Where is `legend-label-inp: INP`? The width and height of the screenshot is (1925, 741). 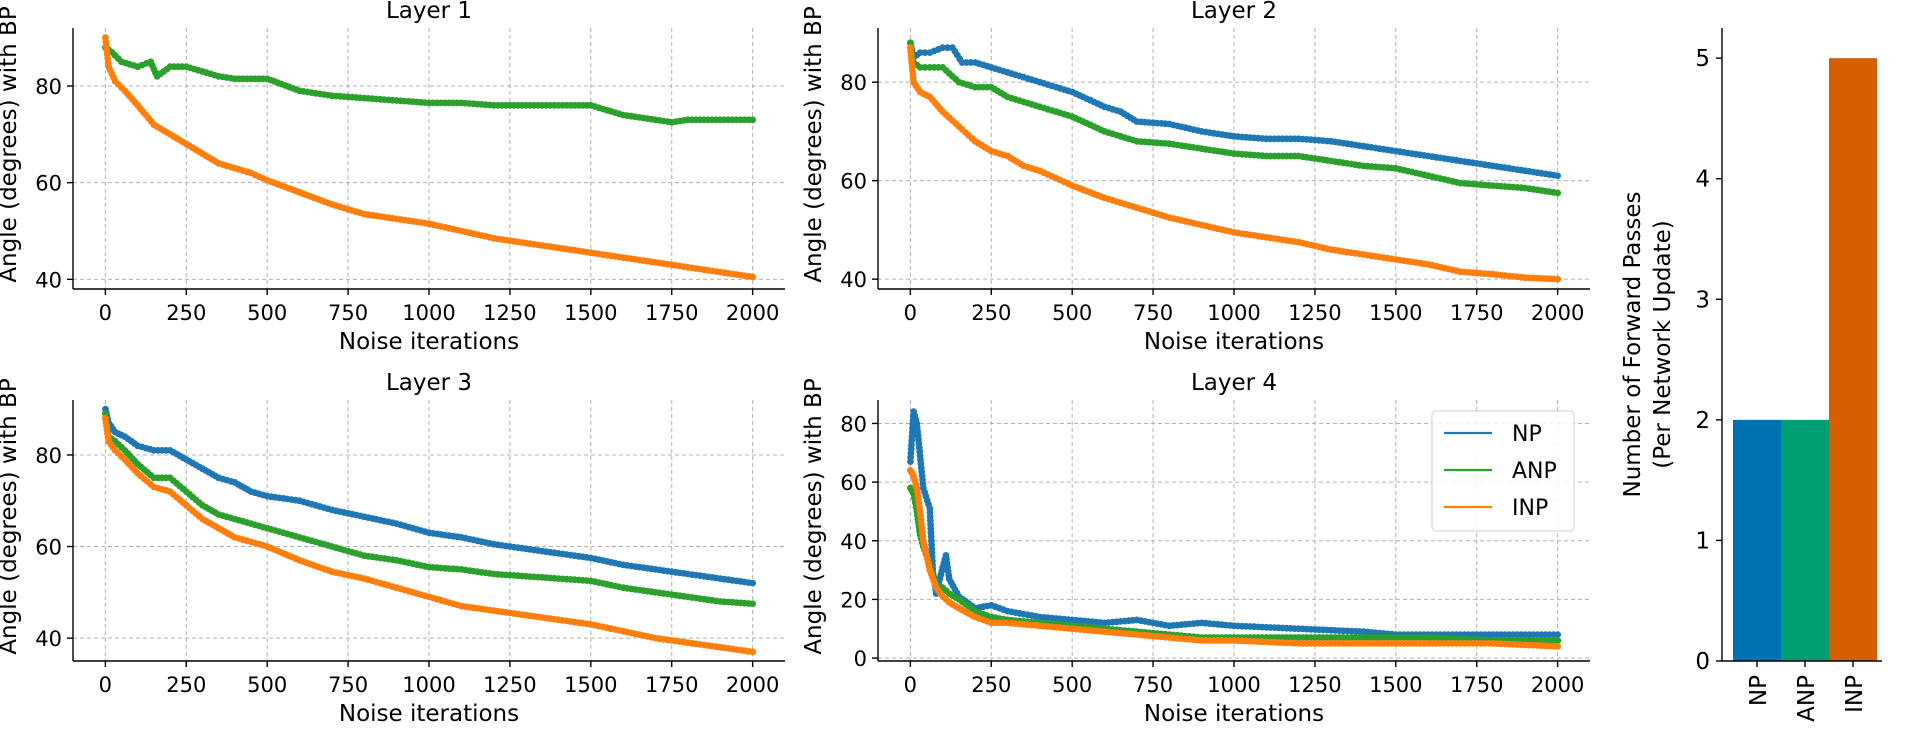 legend-label-inp: INP is located at coordinates (1530, 508).